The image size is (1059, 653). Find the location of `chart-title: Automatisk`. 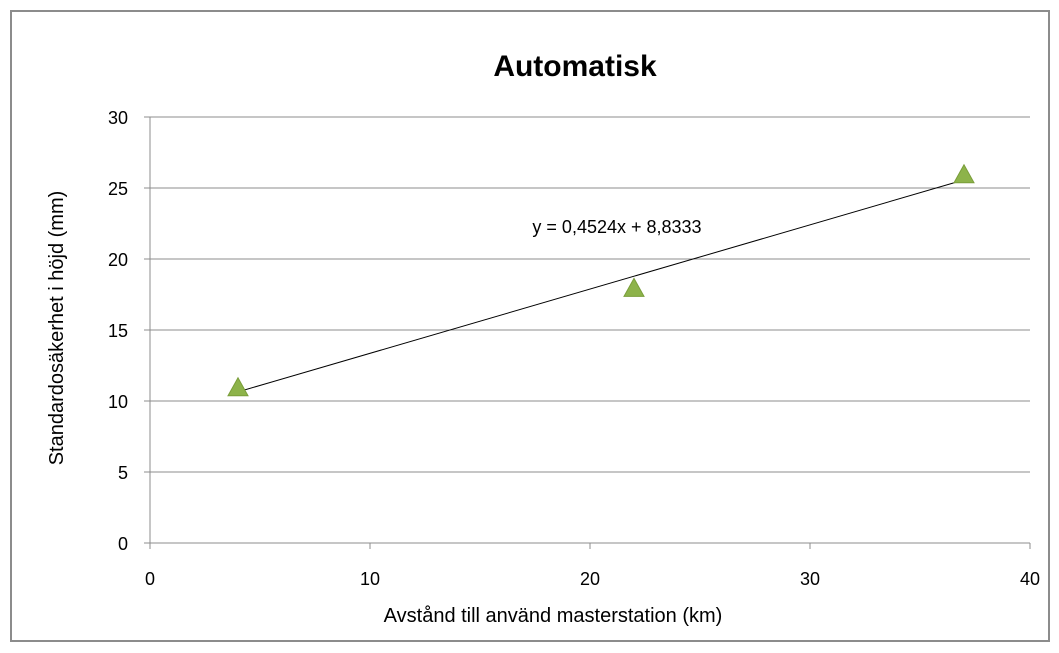

chart-title: Automatisk is located at coordinates (575, 66).